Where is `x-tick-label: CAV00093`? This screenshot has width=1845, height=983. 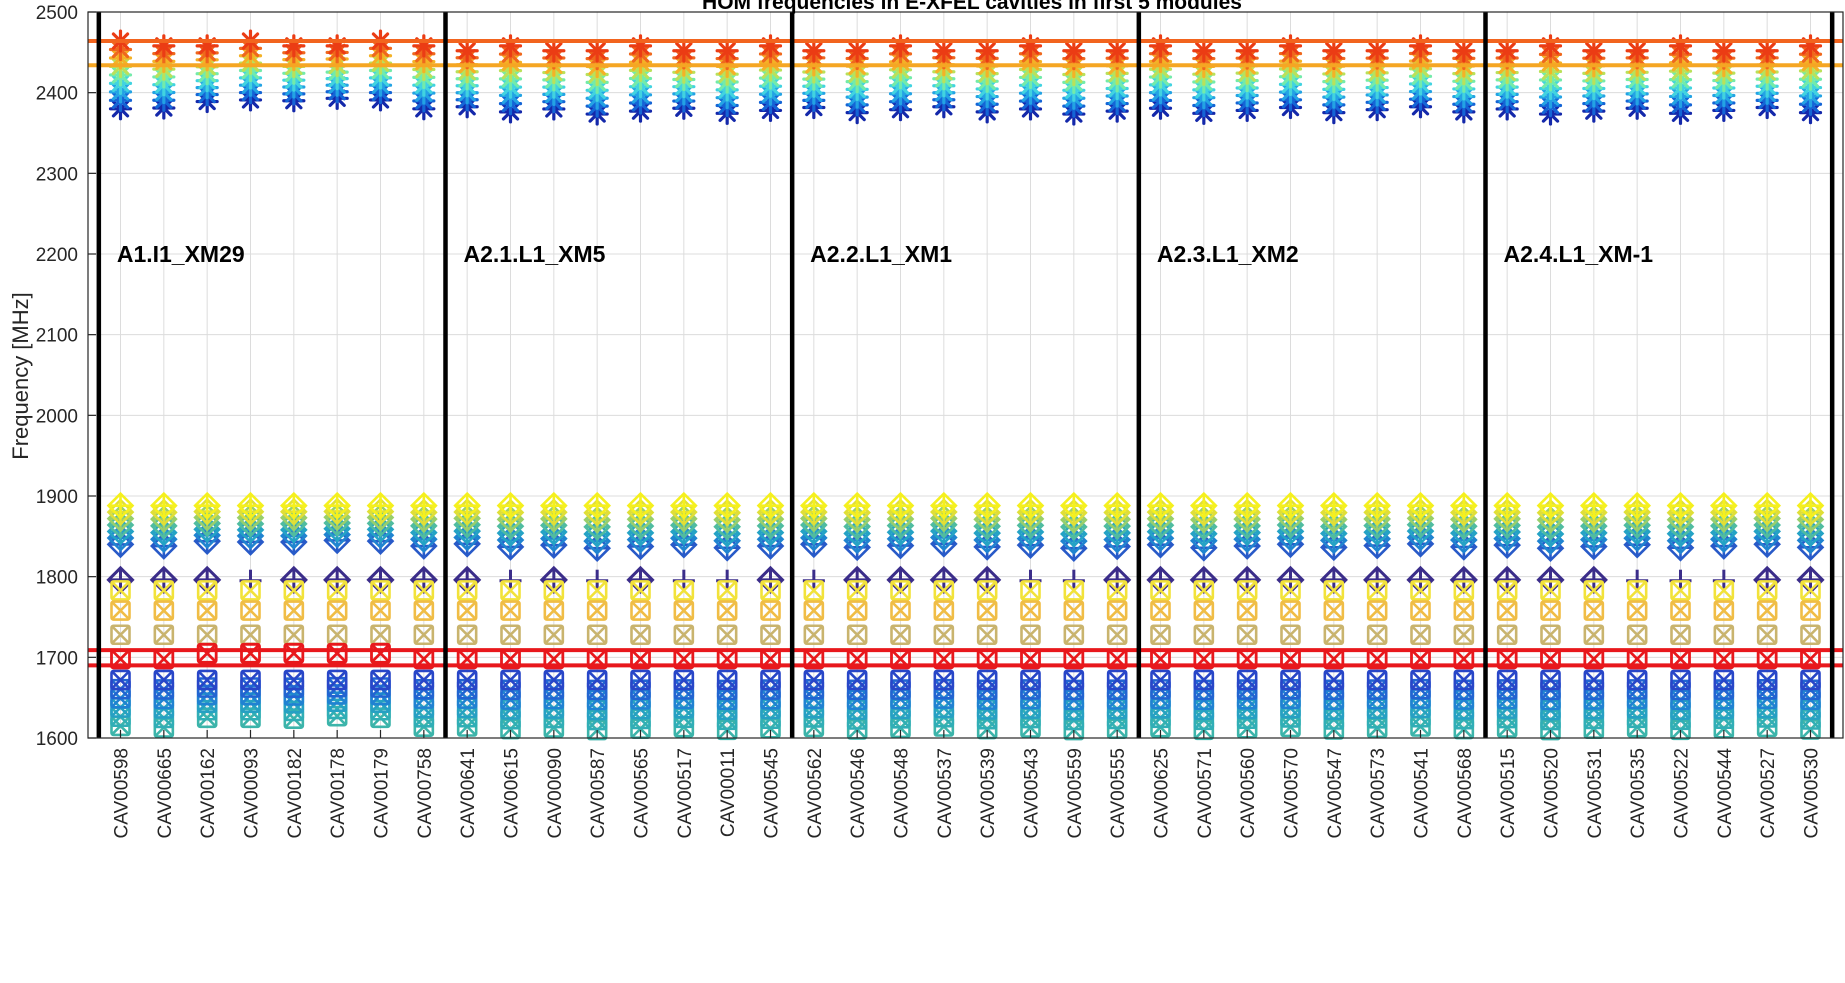
x-tick-label: CAV00093 is located at coordinates (252, 793).